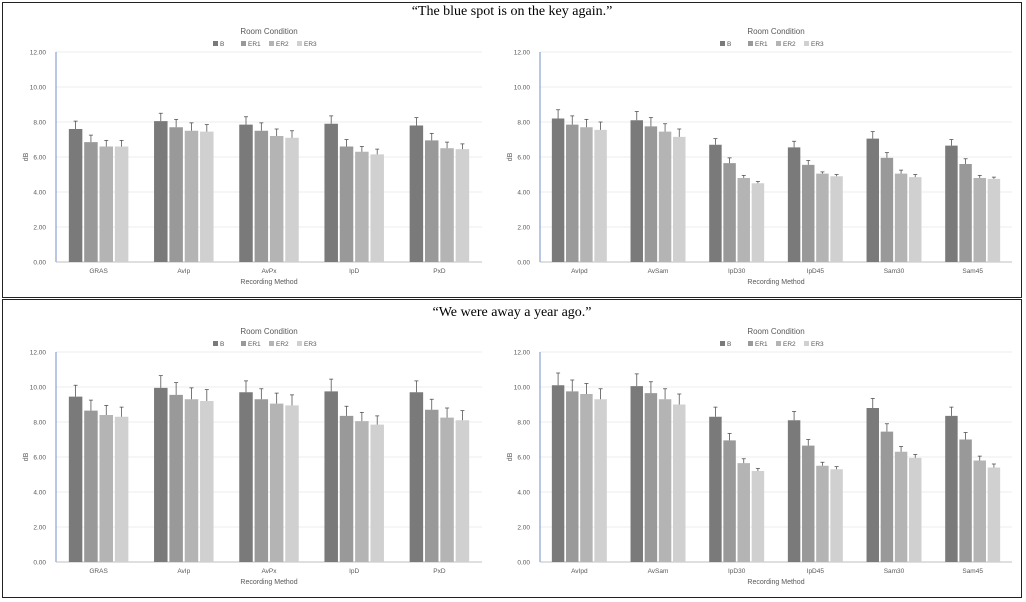 The height and width of the screenshot is (602, 1026). I want to click on bar-b-avsam, so click(636, 474).